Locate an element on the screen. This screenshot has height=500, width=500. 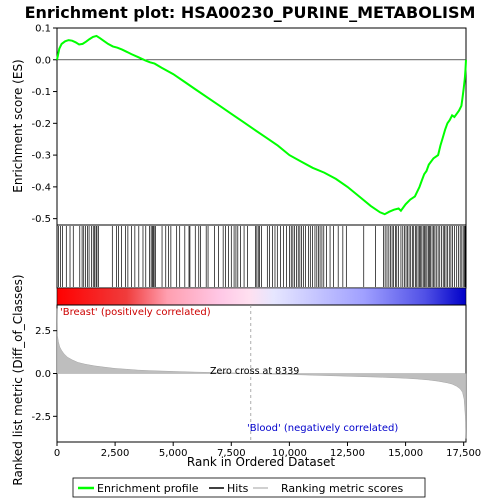
enrichment-y-ticks: 0.1 0.0 -0.1 -0.2 -0.3 -0.4 -0.5 is located at coordinates (44, 124).